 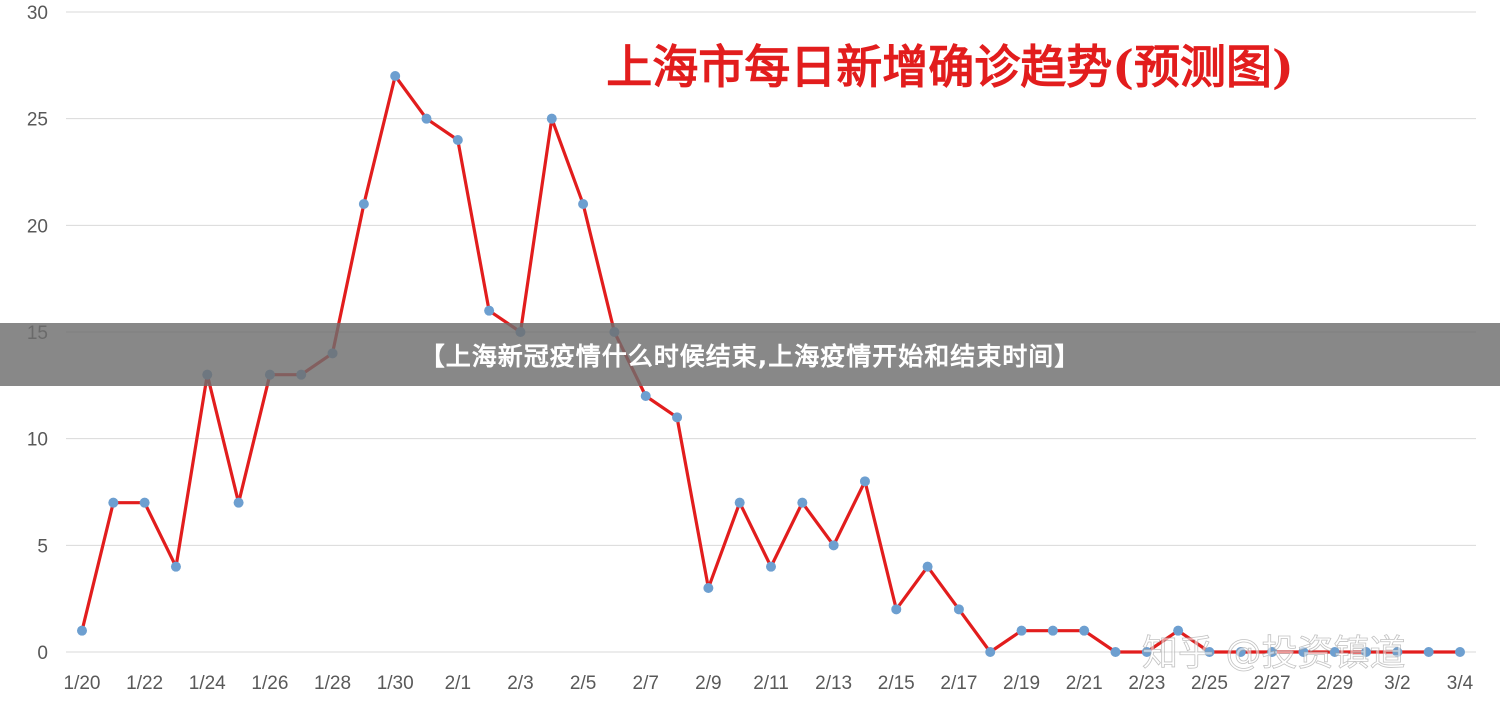 What do you see at coordinates (520, 683) in the screenshot?
I see `x-tick-label: 2/3` at bounding box center [520, 683].